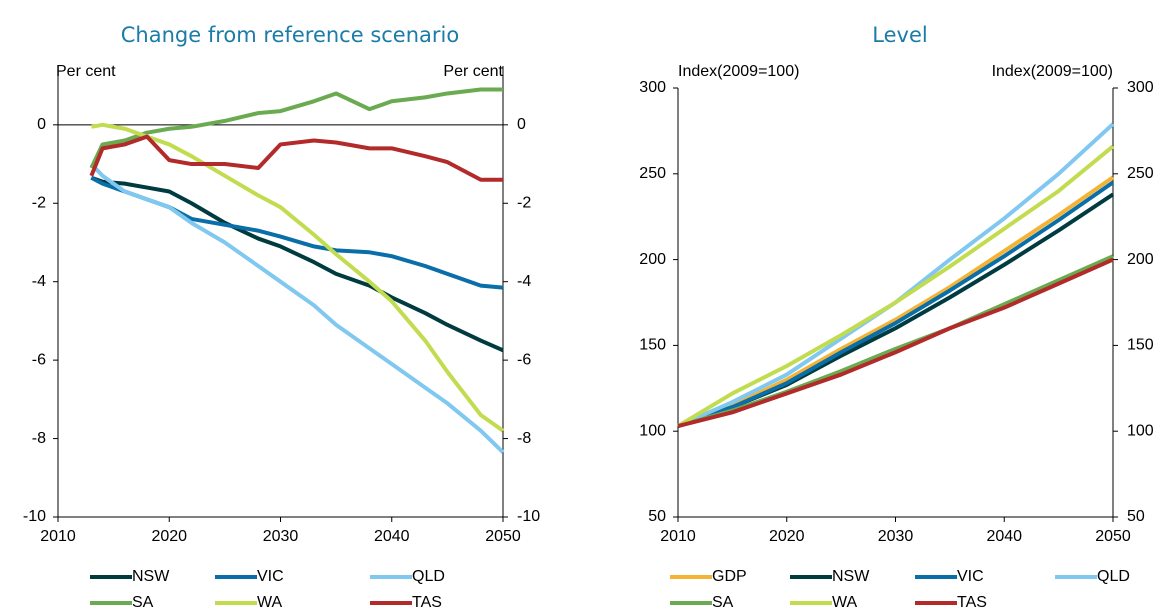 This screenshot has width=1168, height=616. What do you see at coordinates (39, 202) in the screenshot?
I see `y-tick-label: -2` at bounding box center [39, 202].